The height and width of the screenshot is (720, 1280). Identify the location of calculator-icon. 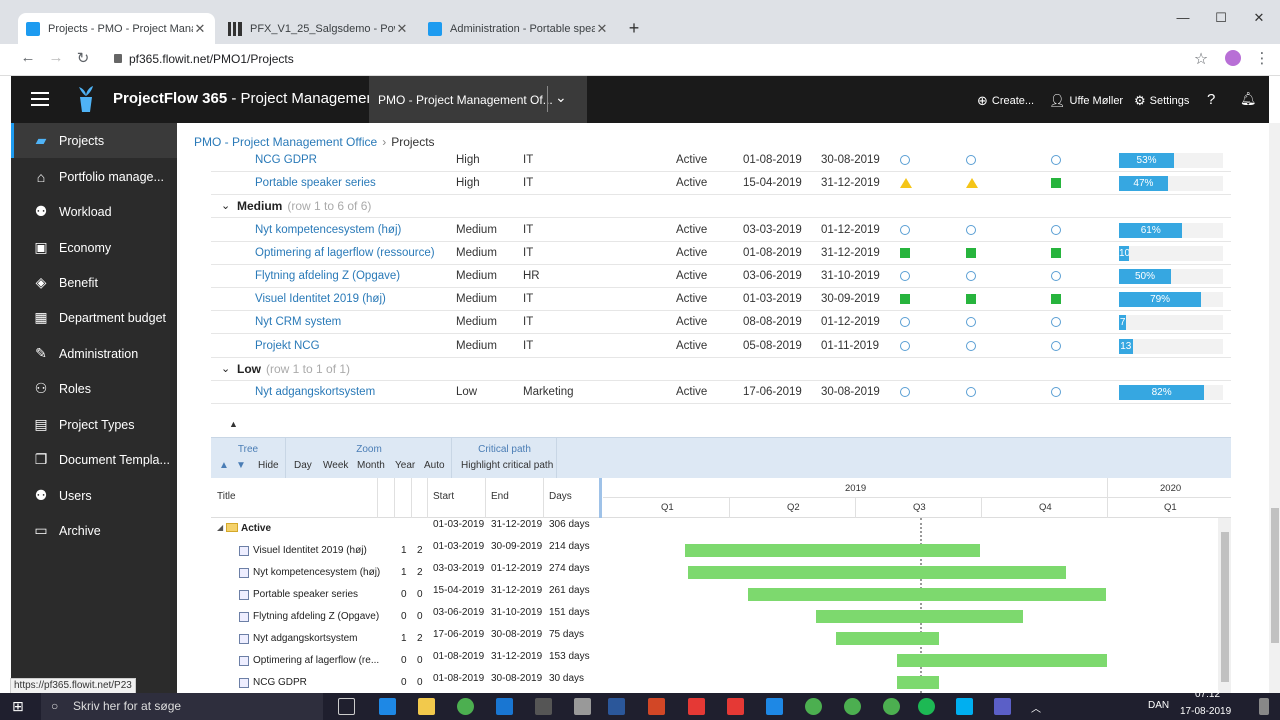
(543, 706).